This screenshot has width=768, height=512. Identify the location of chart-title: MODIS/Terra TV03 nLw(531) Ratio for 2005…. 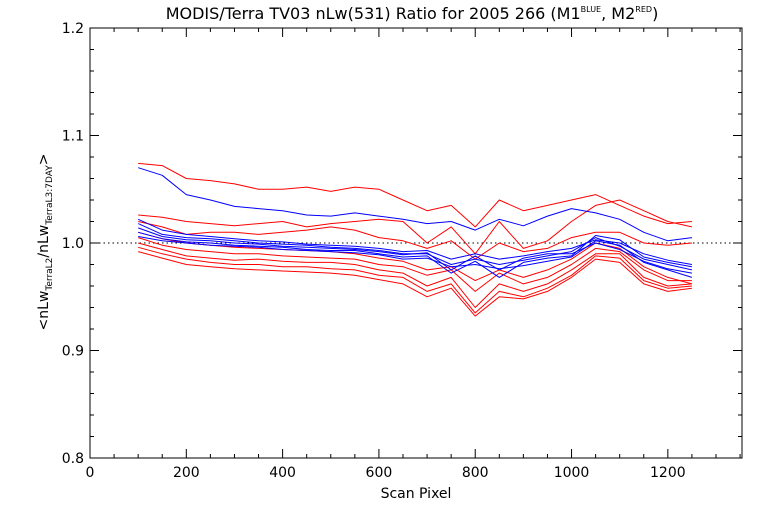
(412, 13).